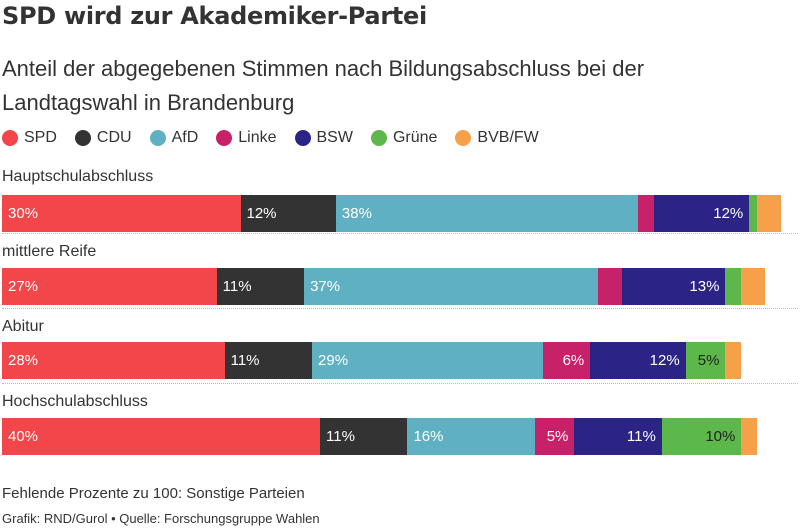  What do you see at coordinates (674, 286) in the screenshot?
I see `bar-segment-bsw: 13%` at bounding box center [674, 286].